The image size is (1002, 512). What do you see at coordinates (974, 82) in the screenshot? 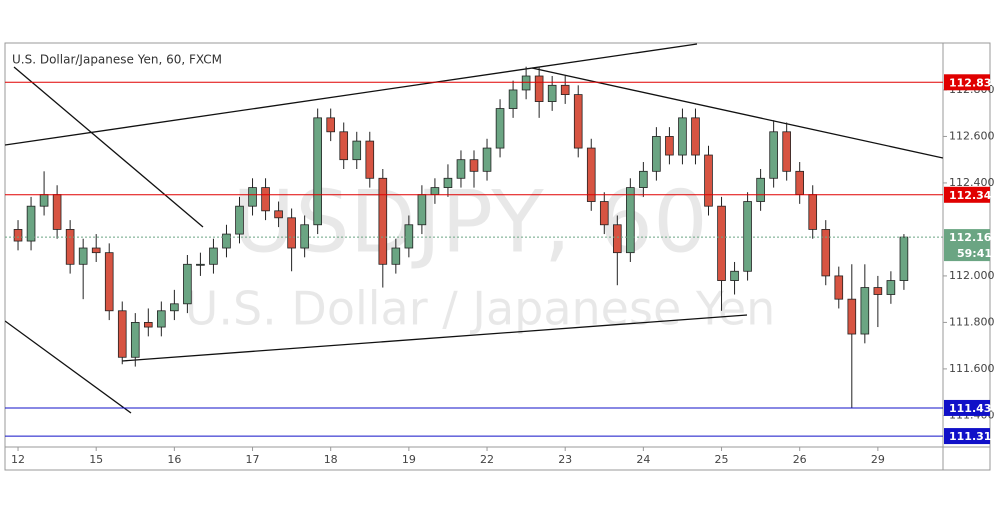
I see `level-label: 112.833` at bounding box center [974, 82].